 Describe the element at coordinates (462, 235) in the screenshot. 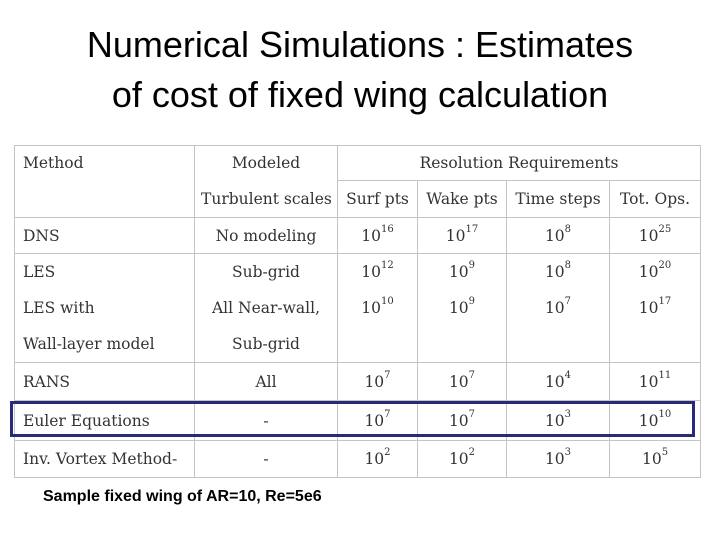

I see `wake-cell: 1017` at that location.